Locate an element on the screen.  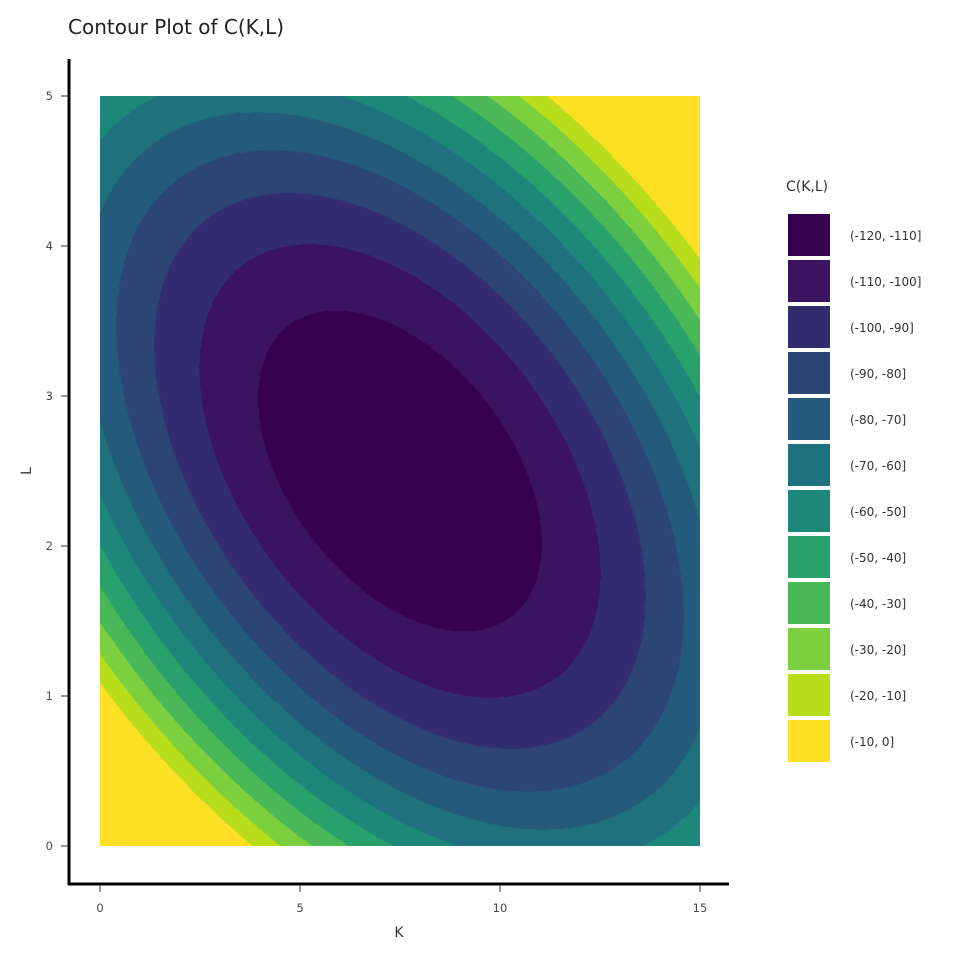
x-tick-label: 5 is located at coordinates (299, 908).